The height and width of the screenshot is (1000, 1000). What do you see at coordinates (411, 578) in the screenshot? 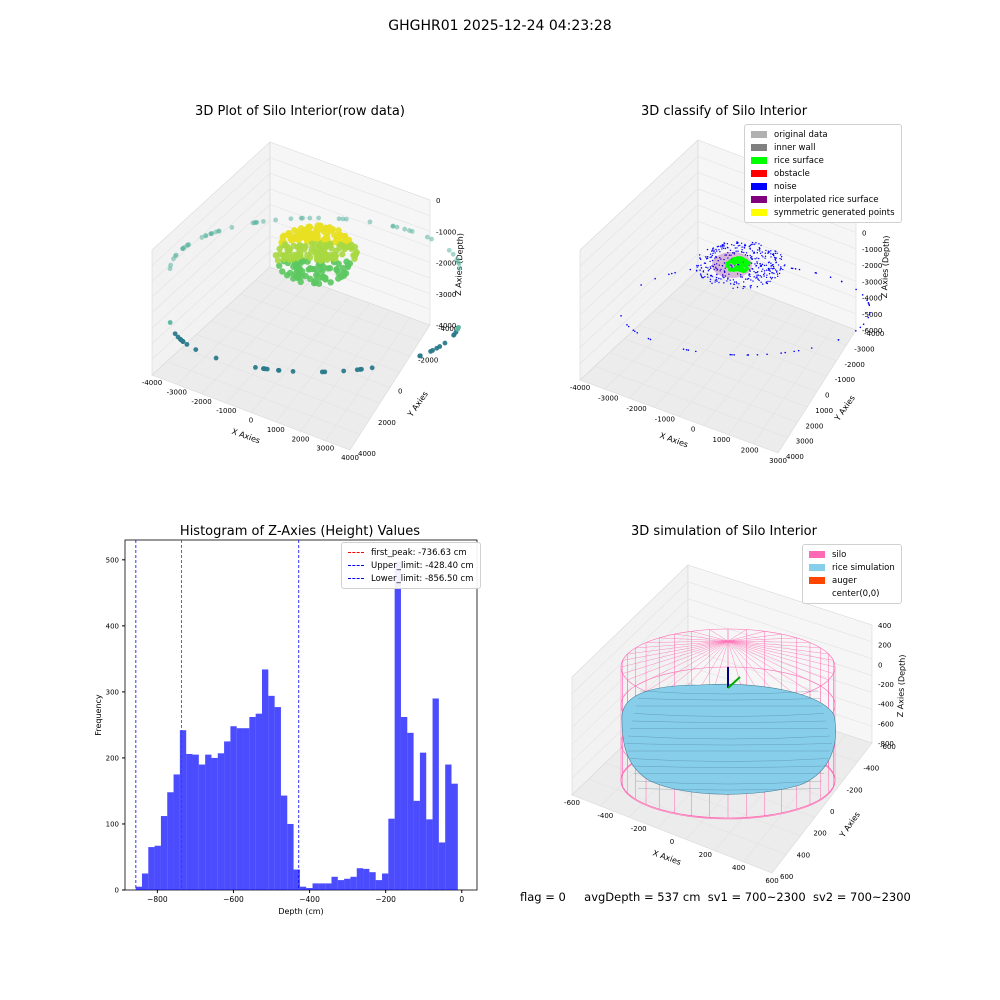
I see `histogram-legend-item: Lower_limit: -856.50 cm` at bounding box center [411, 578].